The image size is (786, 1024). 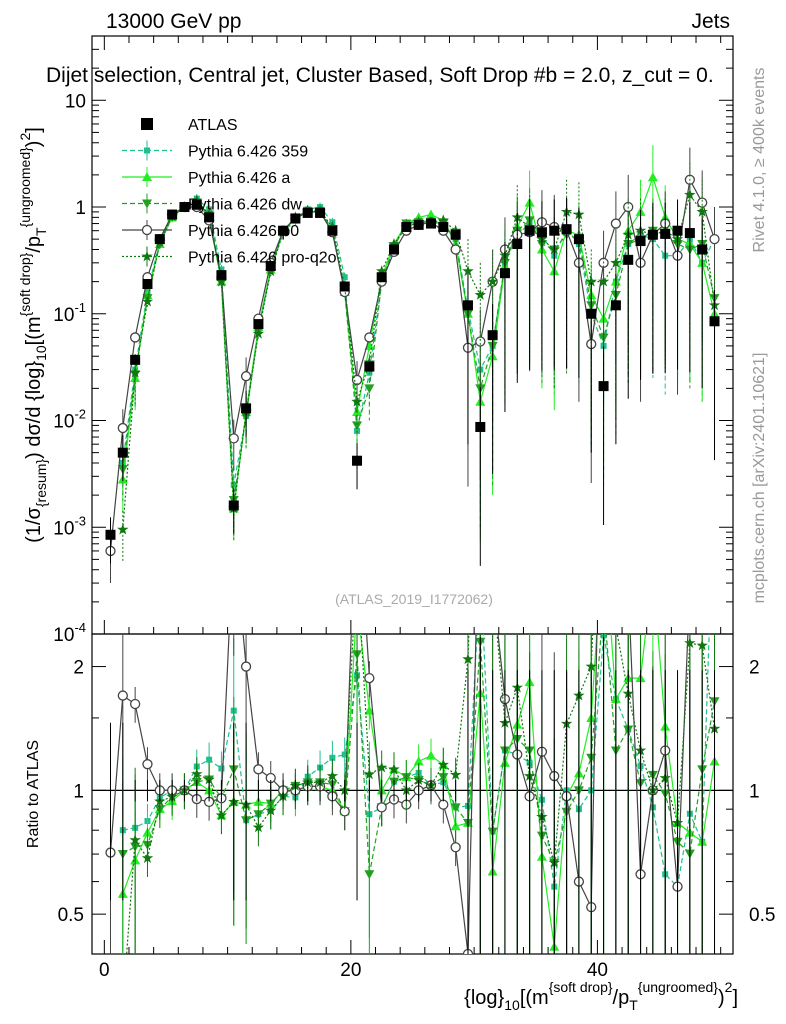 I want to click on main-y-tick-label: 10, so click(x=75, y=101).